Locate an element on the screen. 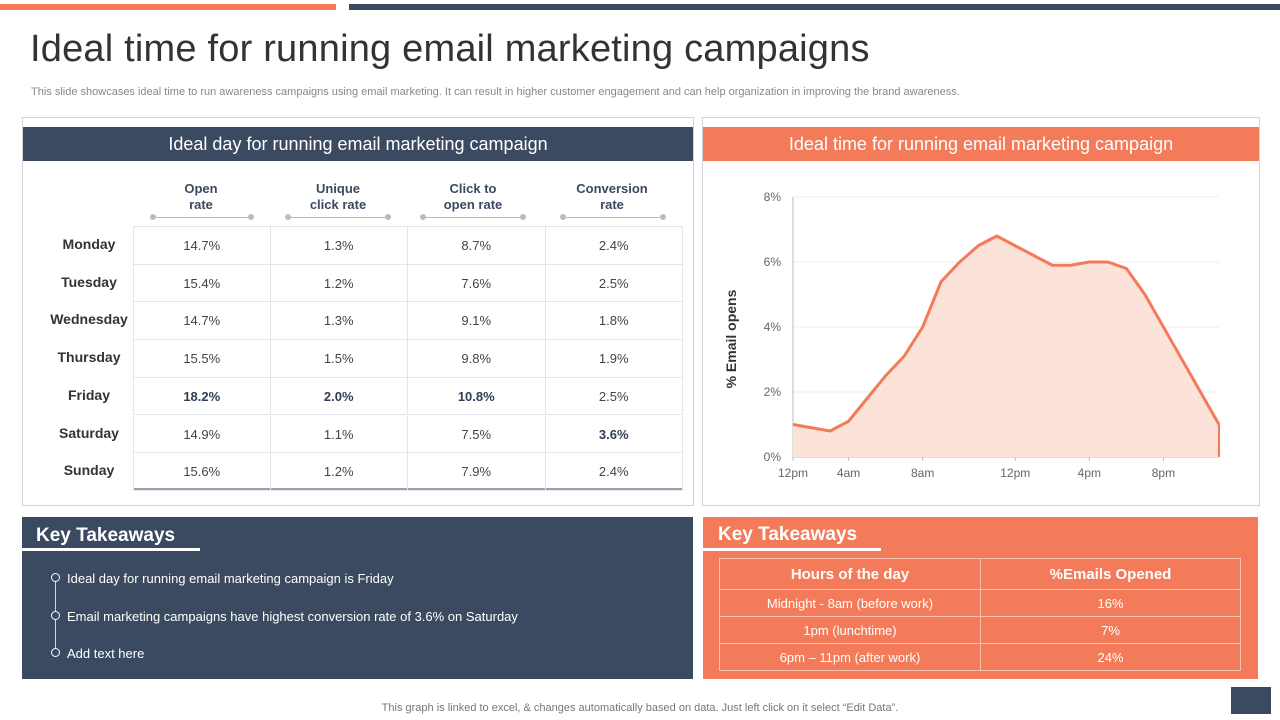  day-label: Saturday is located at coordinates (89, 432).